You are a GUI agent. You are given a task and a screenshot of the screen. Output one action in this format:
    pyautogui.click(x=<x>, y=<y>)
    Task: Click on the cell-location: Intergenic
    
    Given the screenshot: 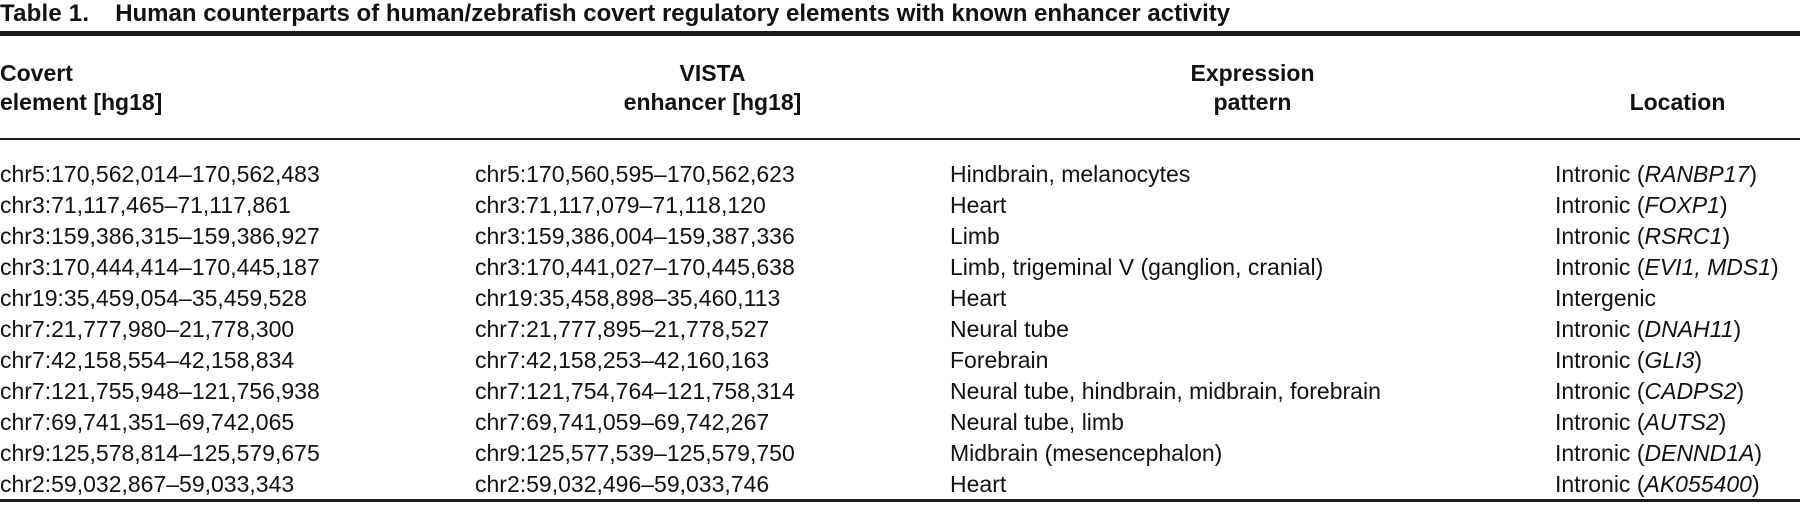 What is the action you would take?
    pyautogui.click(x=1606, y=298)
    